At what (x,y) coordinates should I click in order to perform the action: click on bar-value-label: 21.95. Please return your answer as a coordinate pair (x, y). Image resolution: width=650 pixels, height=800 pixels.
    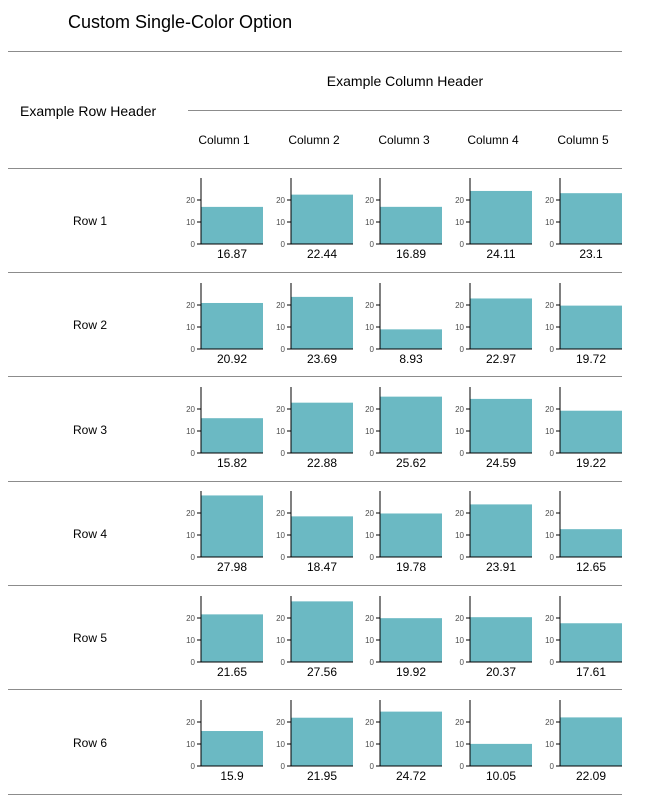
    Looking at the image, I should click on (322, 776).